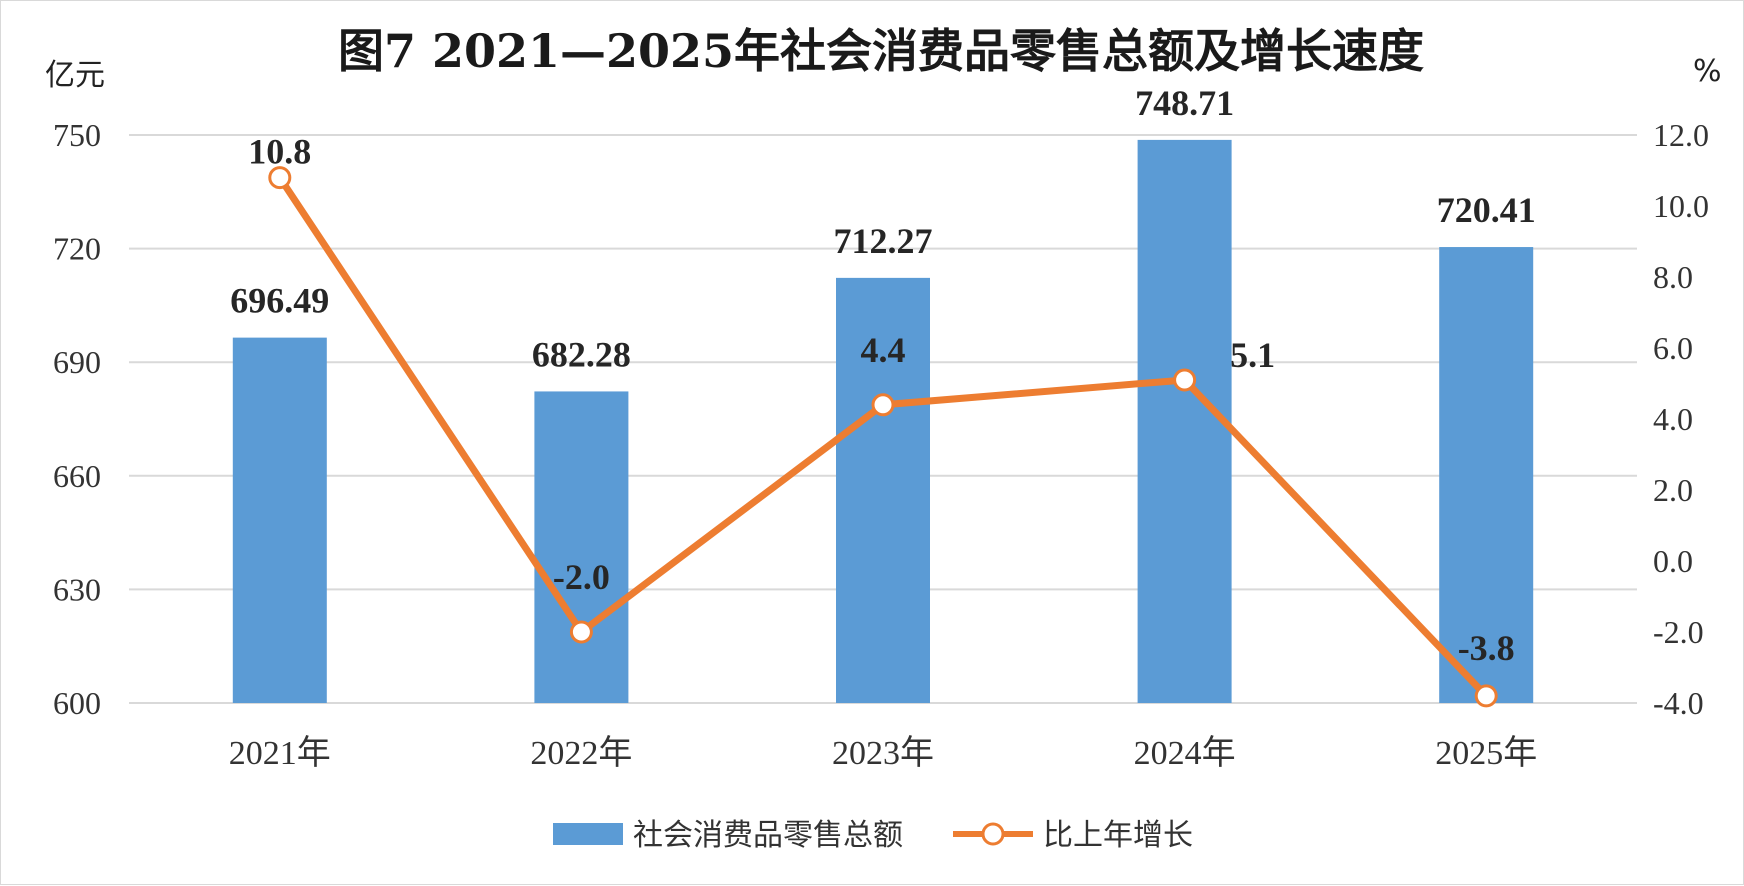  I want to click on line-value-label: -3.8, so click(1486, 648).